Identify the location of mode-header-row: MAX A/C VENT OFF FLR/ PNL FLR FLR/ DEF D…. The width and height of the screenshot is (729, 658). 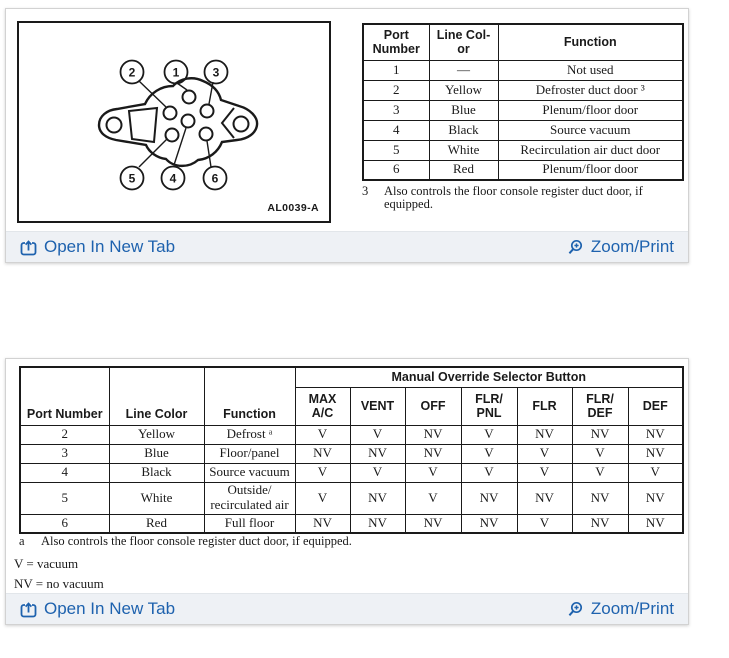
(352, 406).